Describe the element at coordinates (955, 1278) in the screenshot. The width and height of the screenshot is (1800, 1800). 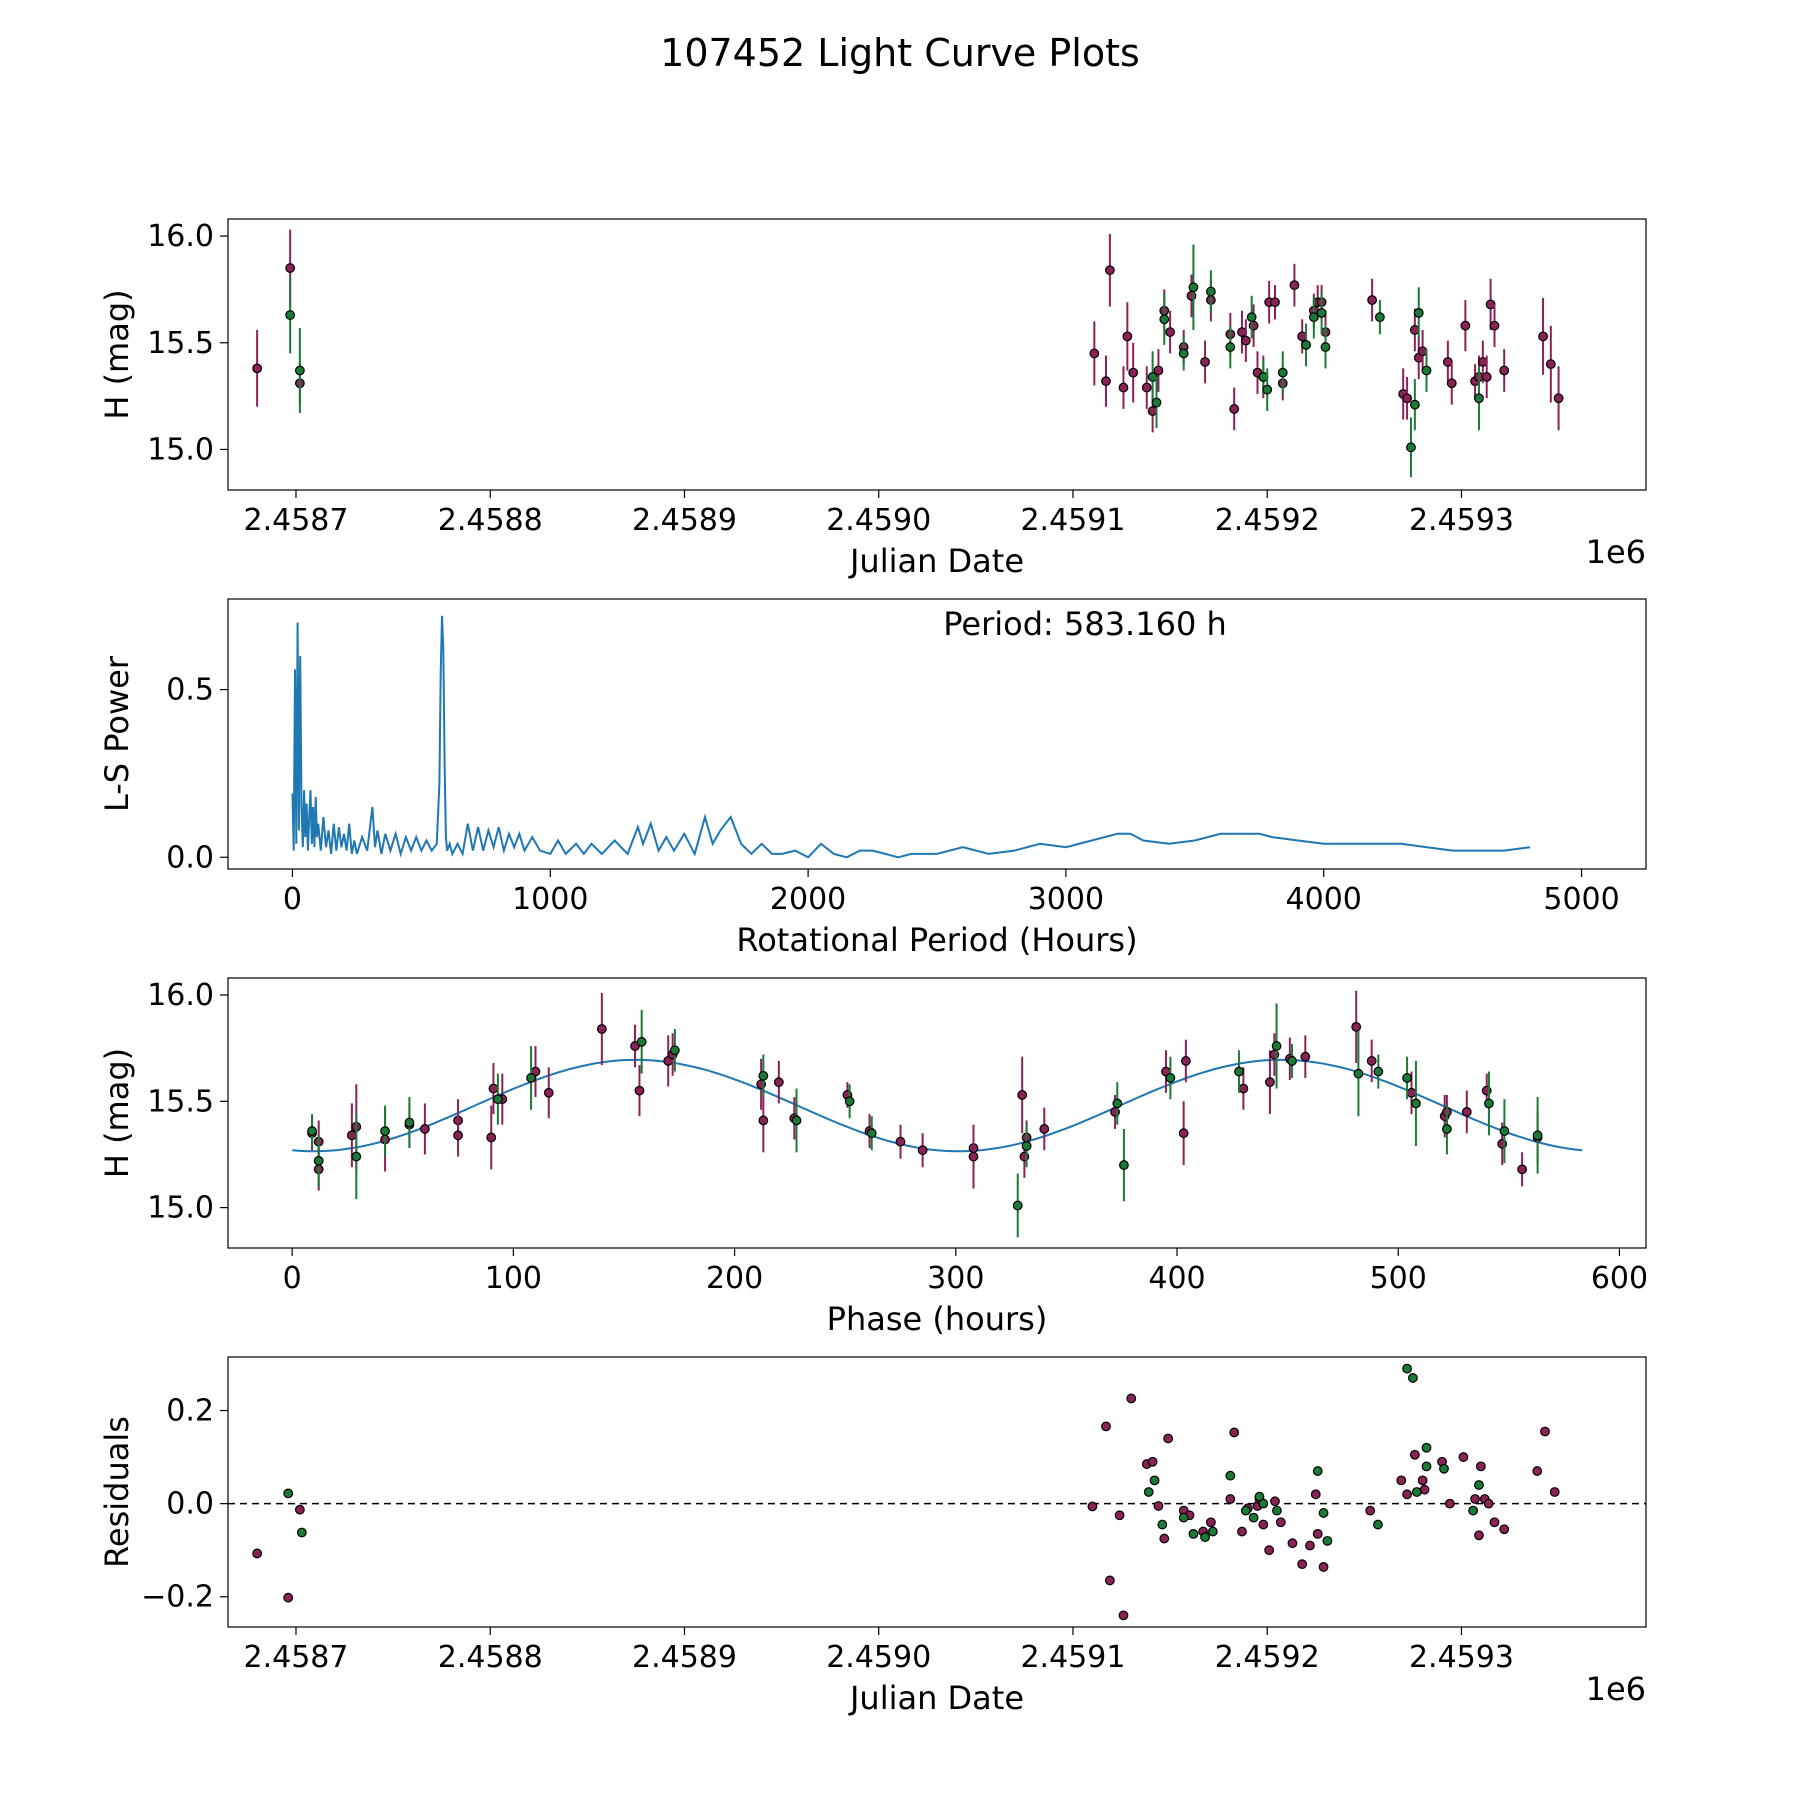
I see `x-tick-label: 300` at that location.